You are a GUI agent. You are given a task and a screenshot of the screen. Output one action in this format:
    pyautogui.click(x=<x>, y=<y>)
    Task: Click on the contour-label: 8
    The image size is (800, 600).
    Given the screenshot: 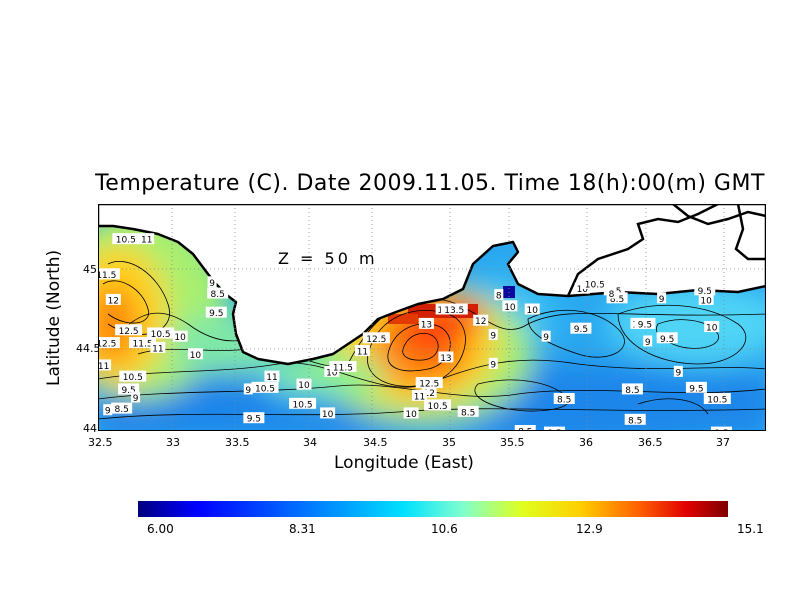 What is the action you would take?
    pyautogui.click(x=499, y=295)
    